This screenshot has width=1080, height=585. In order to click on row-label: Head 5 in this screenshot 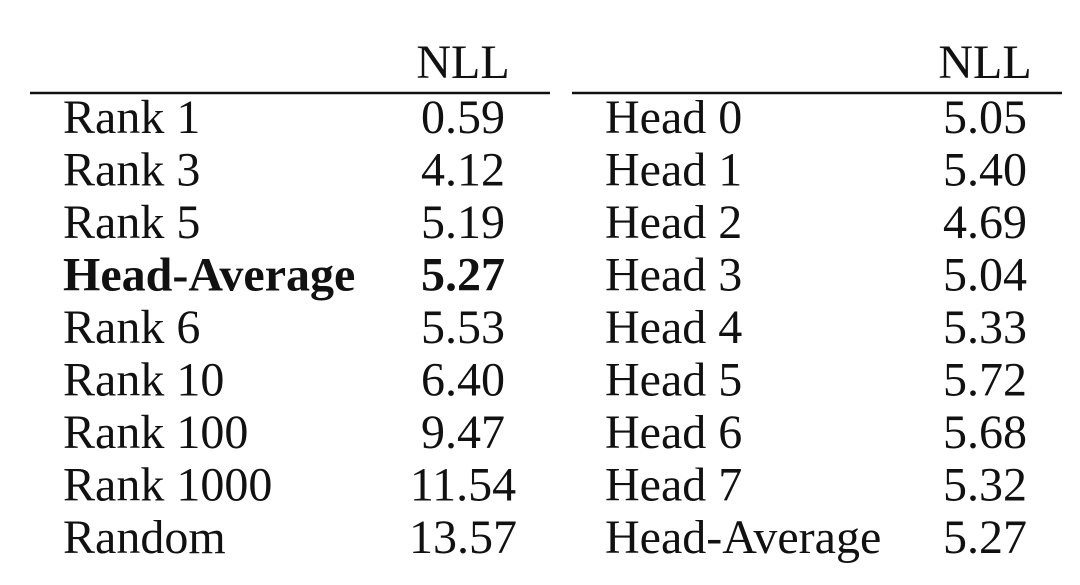, I will do `click(673, 380)`.